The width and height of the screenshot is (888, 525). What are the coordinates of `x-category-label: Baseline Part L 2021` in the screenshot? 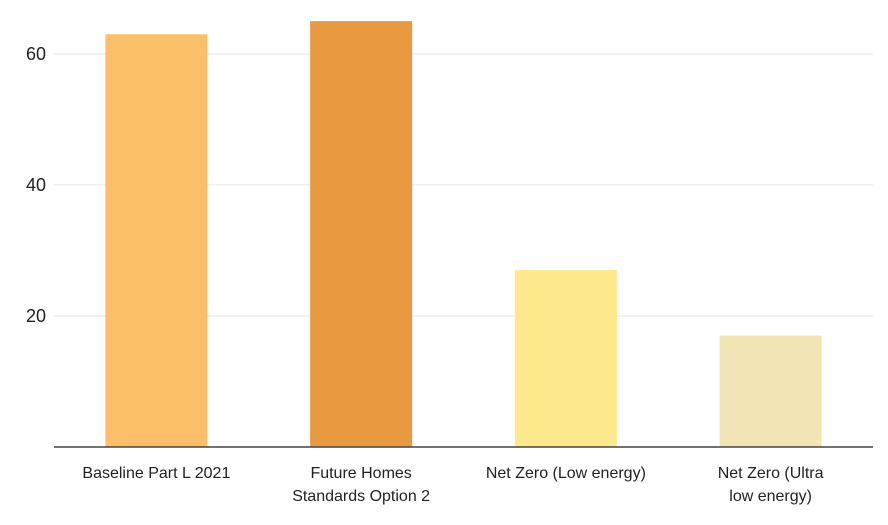 It's located at (156, 473).